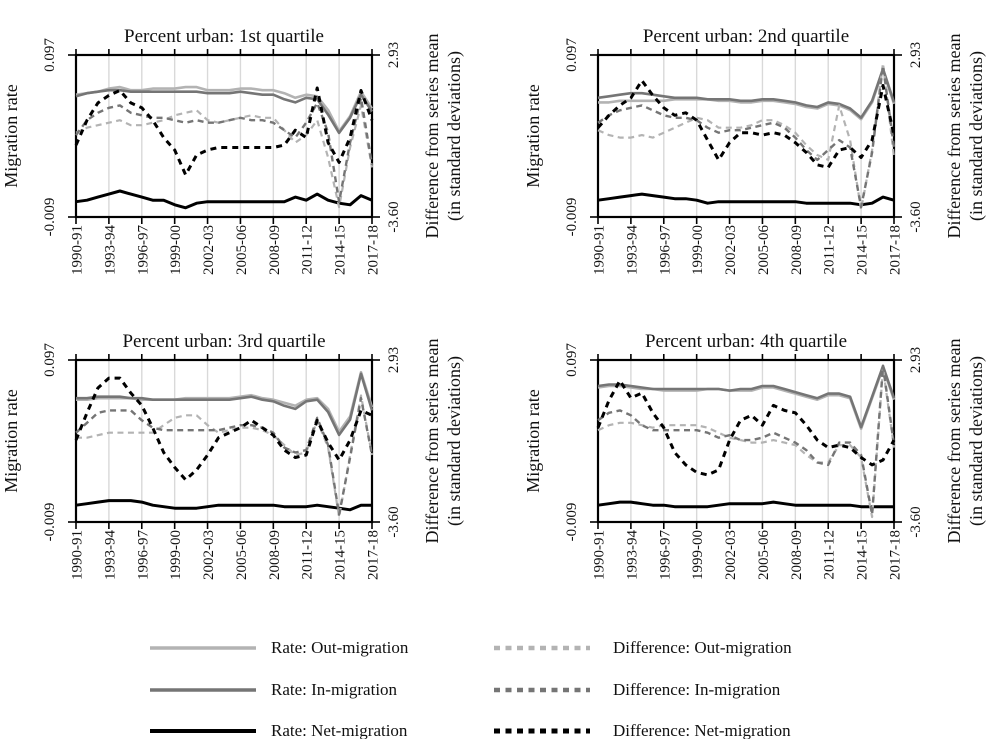  Describe the element at coordinates (224, 36) in the screenshot. I see `chart-title: Percent urban: 1st quartile` at that location.